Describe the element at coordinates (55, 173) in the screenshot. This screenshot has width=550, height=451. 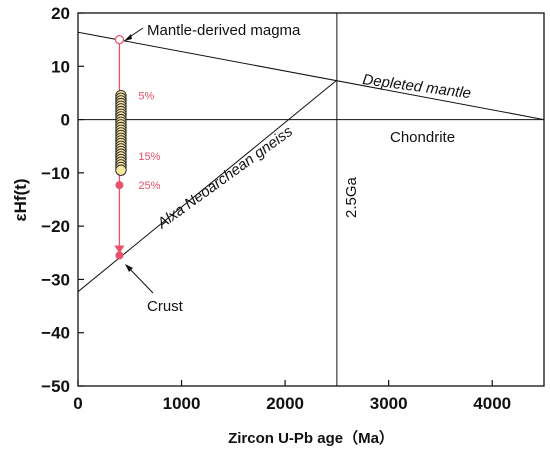
I see `y-tick-label: −10` at that location.